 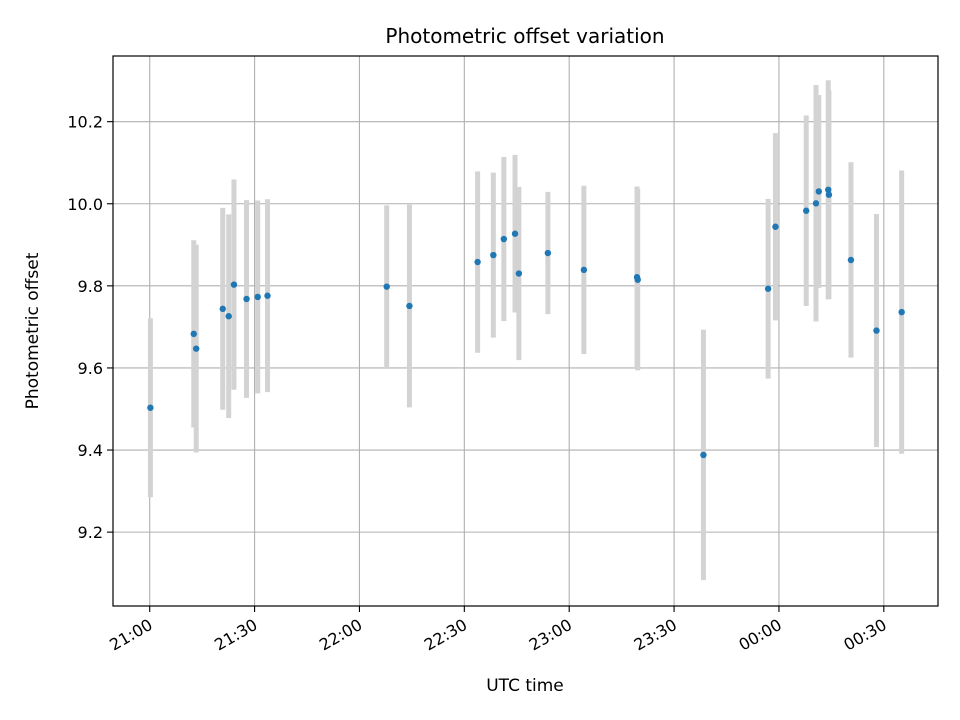 What do you see at coordinates (525, 686) in the screenshot?
I see `x-axis-label: UTC time` at bounding box center [525, 686].